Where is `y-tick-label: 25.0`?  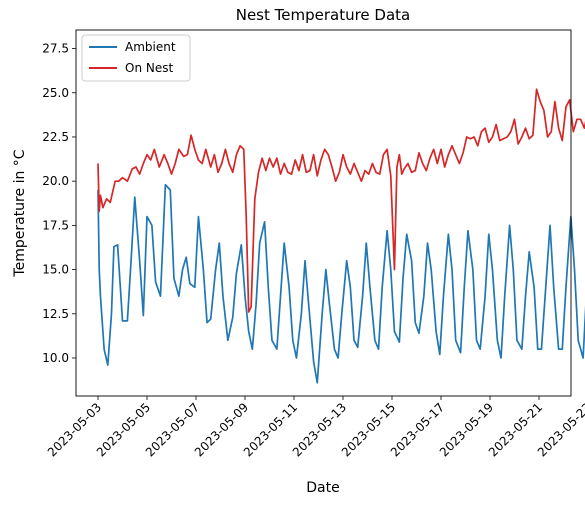
y-tick-label: 25.0 is located at coordinates (55, 93).